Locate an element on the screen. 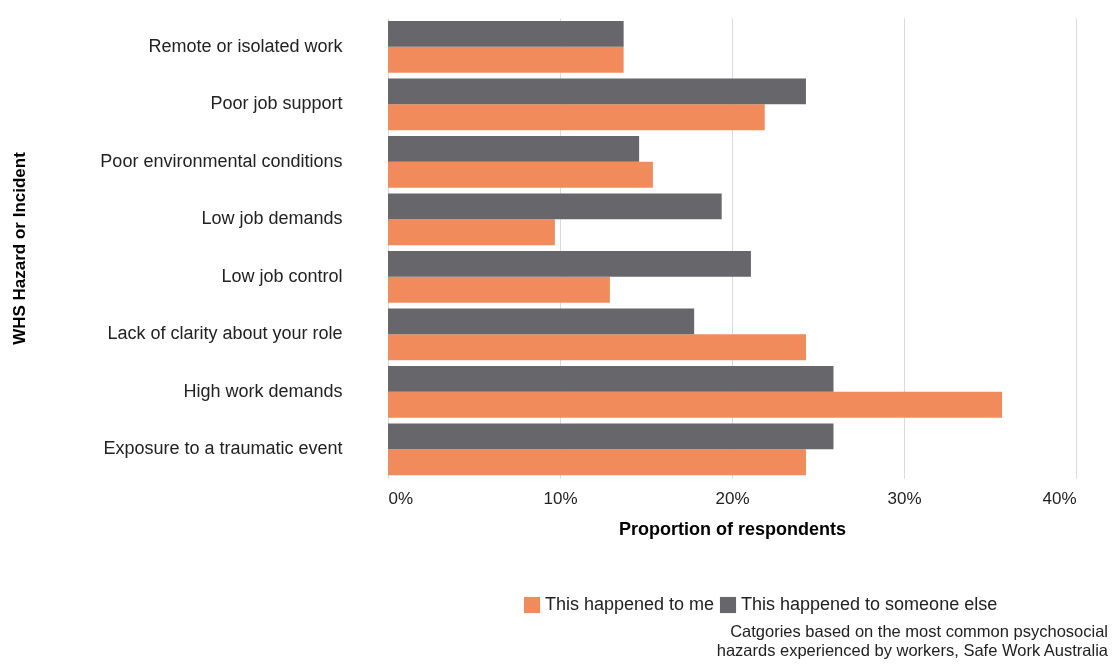 The image size is (1115, 671). y-tick-label: Poor job support is located at coordinates (276, 103).